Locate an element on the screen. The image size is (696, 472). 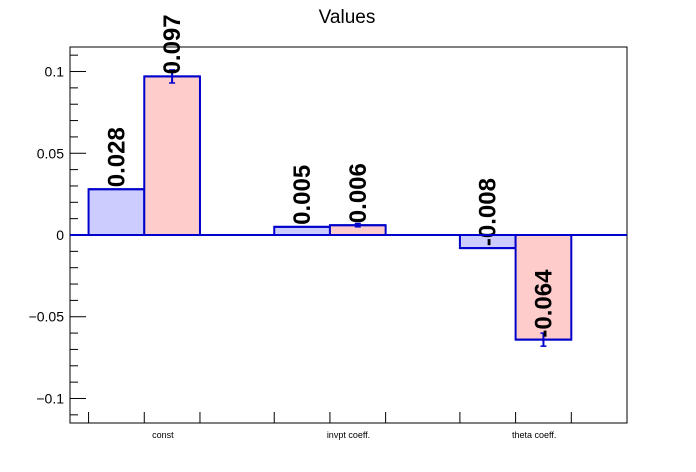
data-label: 0.005 is located at coordinates (302, 195).